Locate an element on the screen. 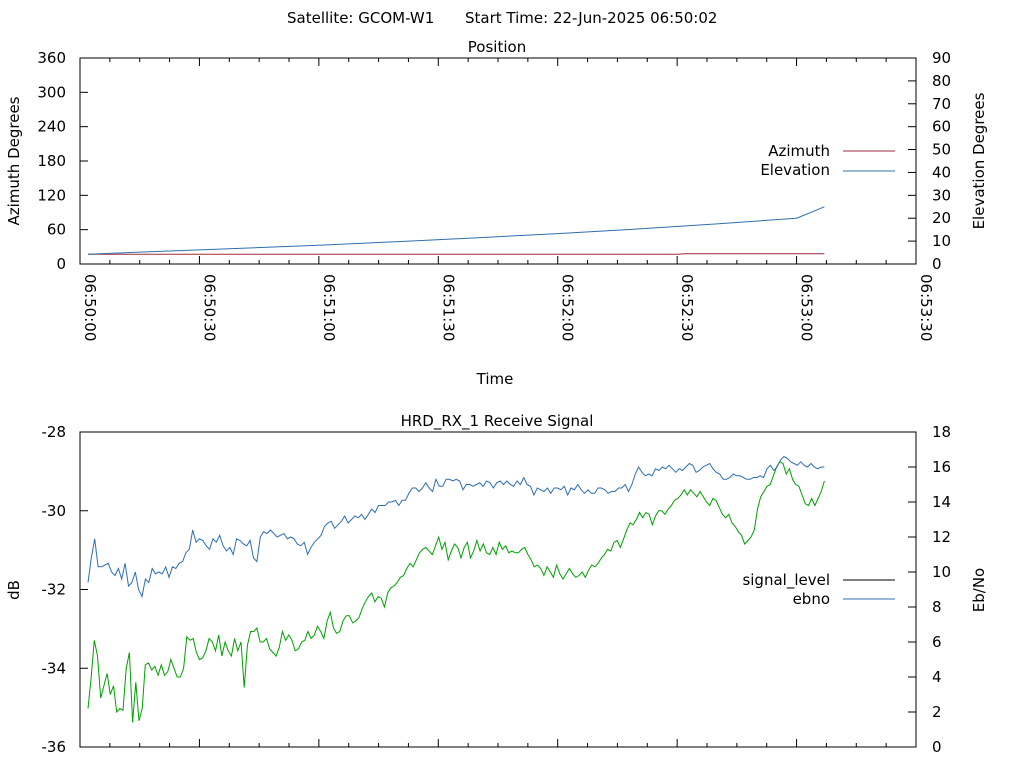  signal-y2-axis-label: Eb/No is located at coordinates (979, 590).